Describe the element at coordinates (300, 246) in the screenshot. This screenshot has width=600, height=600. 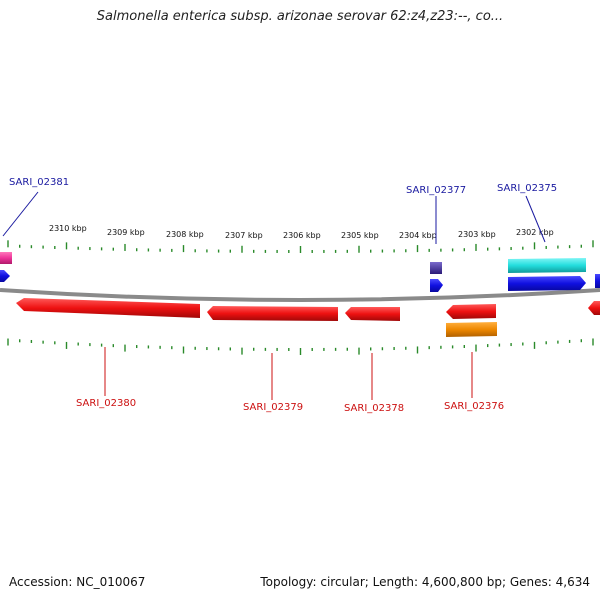
I see `outer-tick-track` at that location.